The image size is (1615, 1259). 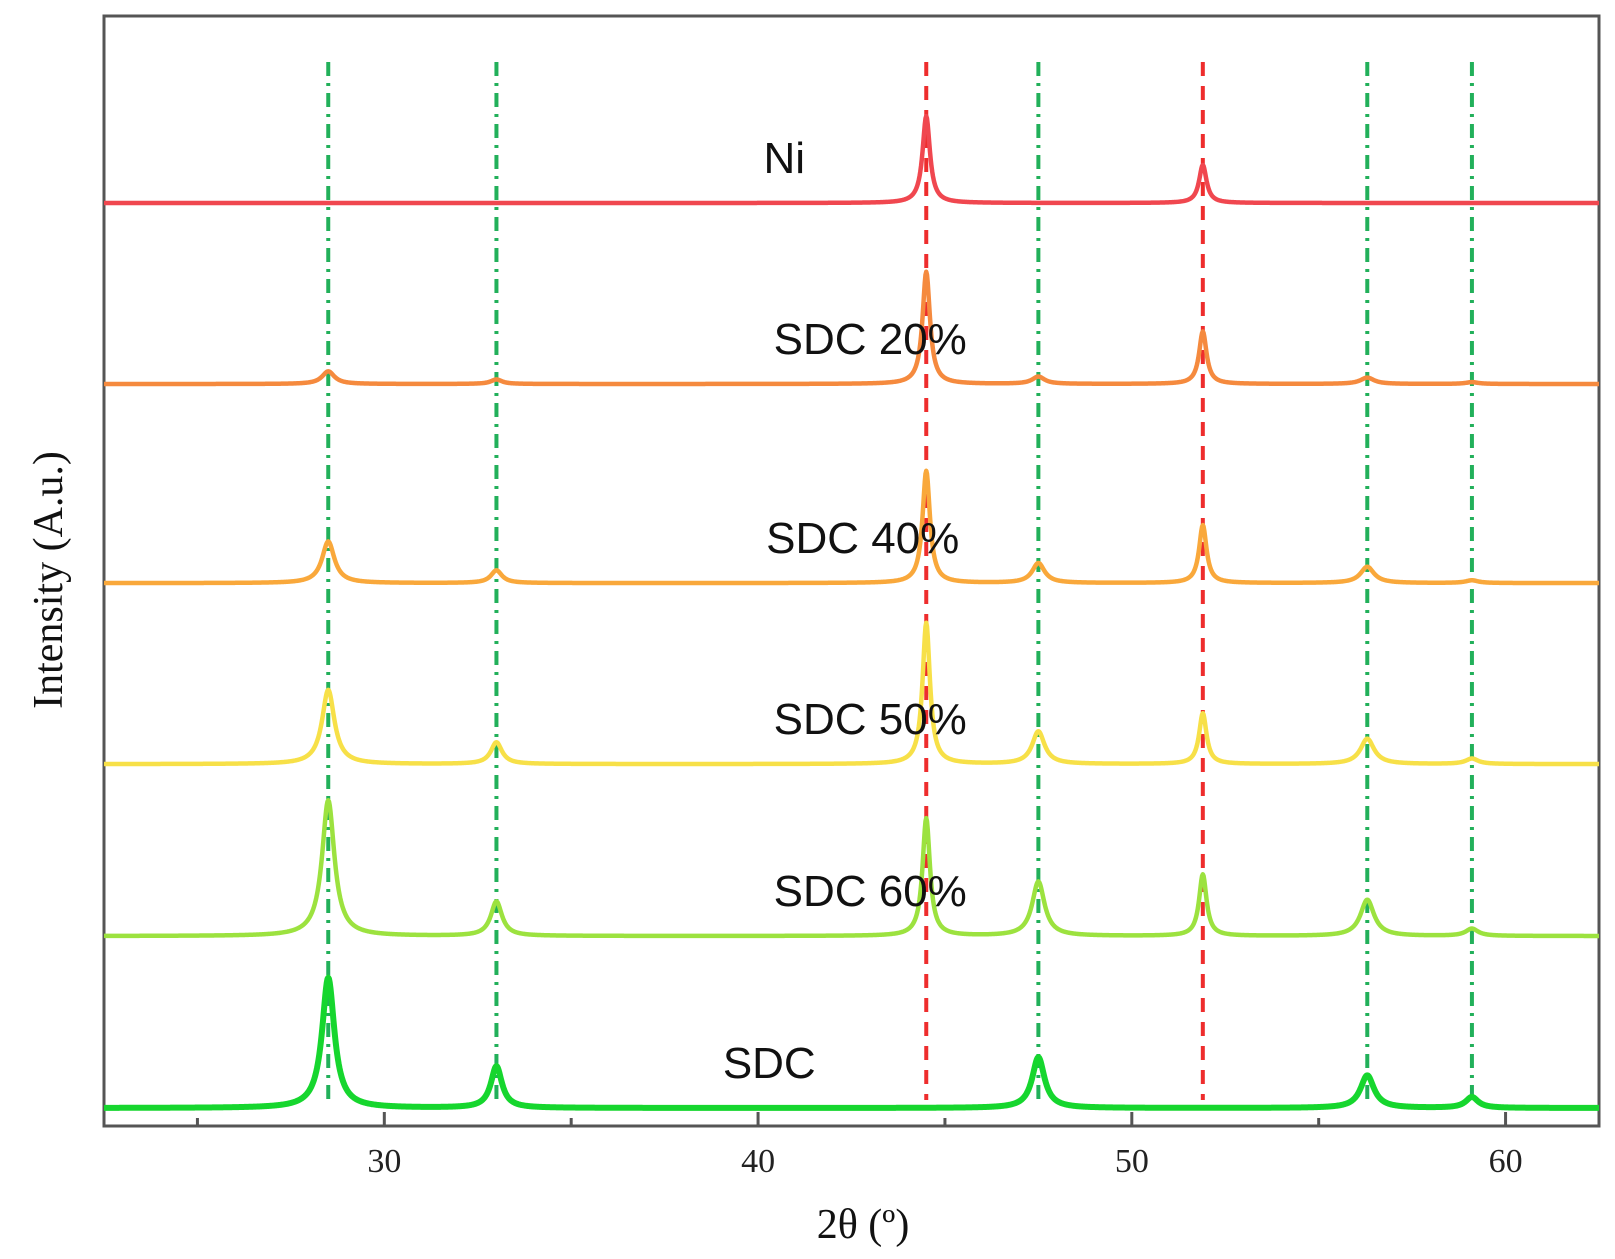 I want to click on x-tick-label-40: 40, so click(x=758, y=1161).